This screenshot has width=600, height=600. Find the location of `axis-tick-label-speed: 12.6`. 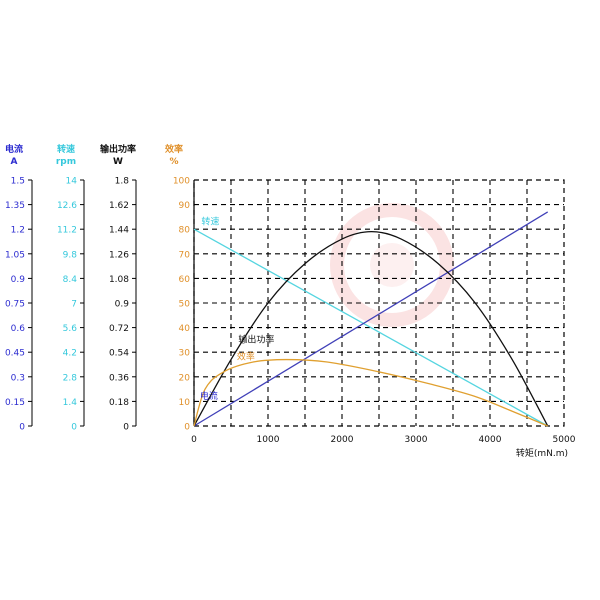

axis-tick-label-speed: 12.6 is located at coordinates (67, 206).